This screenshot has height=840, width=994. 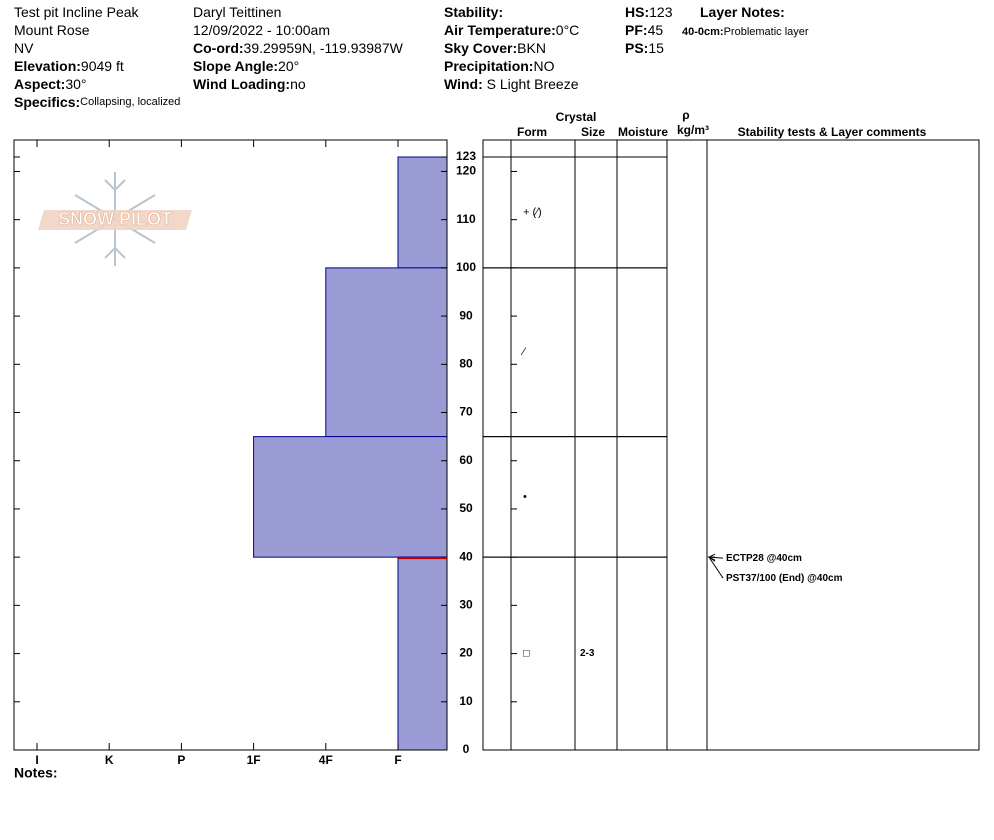 I want to click on col-header: Size, so click(x=593, y=132).